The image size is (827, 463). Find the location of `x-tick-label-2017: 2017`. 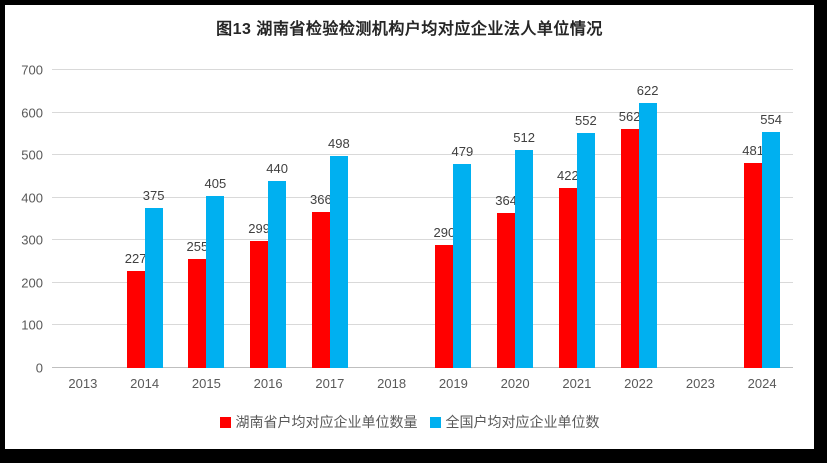

x-tick-label-2017: 2017 is located at coordinates (330, 383).